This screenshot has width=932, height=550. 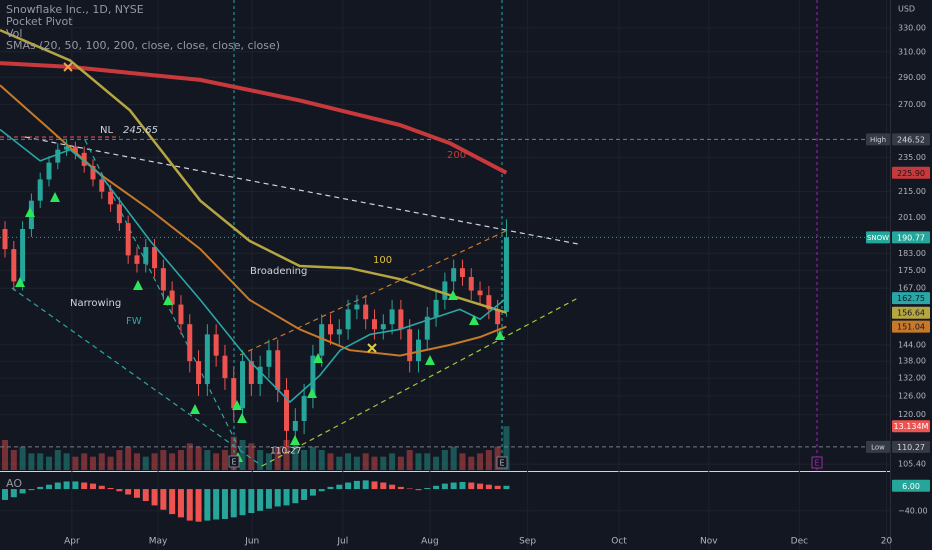 What do you see at coordinates (68, 67) in the screenshot?
I see `cross-marker` at bounding box center [68, 67].